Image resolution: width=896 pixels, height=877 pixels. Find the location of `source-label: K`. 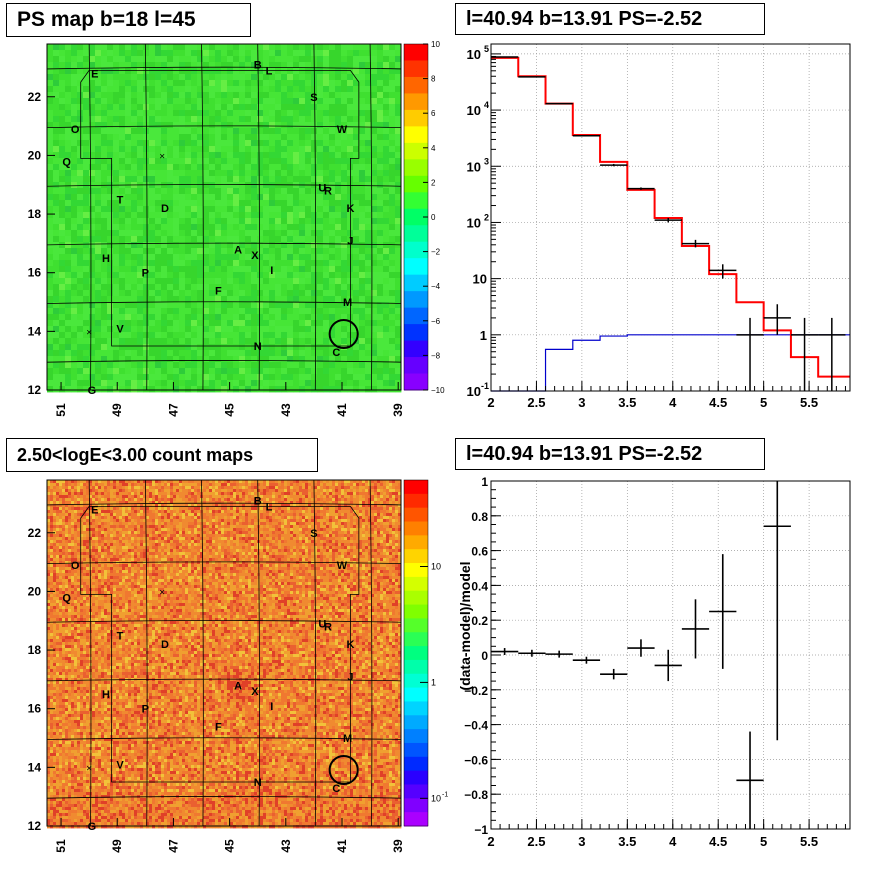

source-label: K is located at coordinates (350, 209).